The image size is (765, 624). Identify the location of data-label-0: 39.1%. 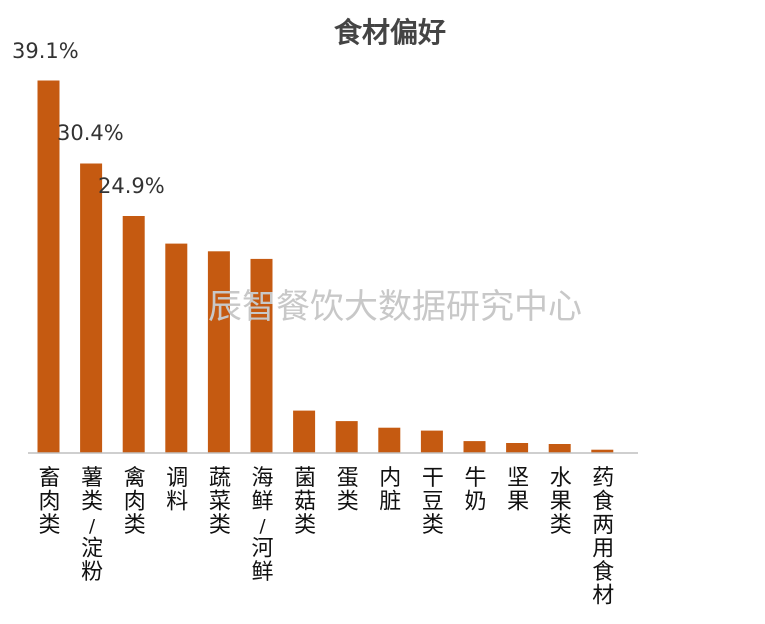
(45, 51).